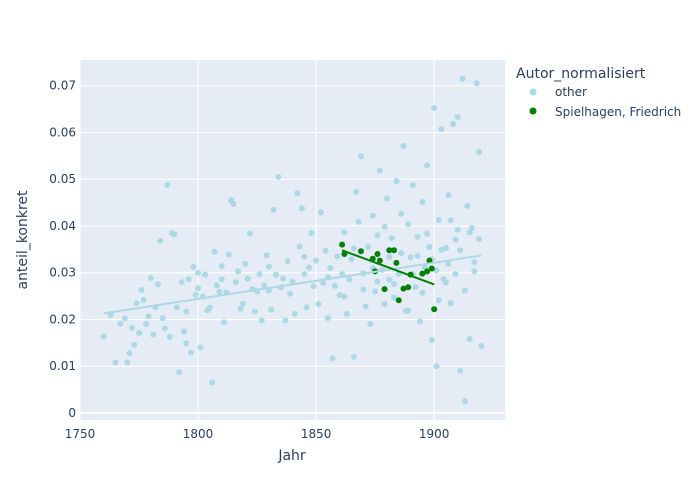 This screenshot has height=504, width=700. I want to click on legend-item-other: other, so click(558, 92).